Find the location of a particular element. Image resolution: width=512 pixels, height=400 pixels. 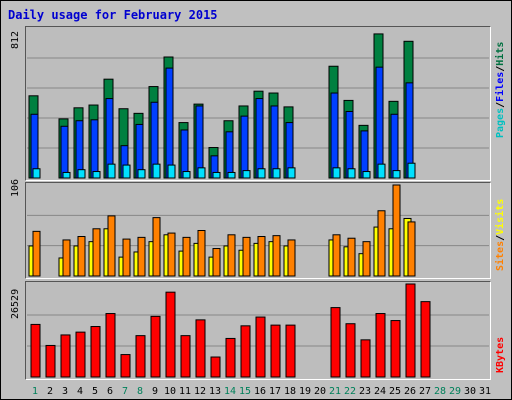

x-tick-label-day-6: 6 is located at coordinates (110, 391).